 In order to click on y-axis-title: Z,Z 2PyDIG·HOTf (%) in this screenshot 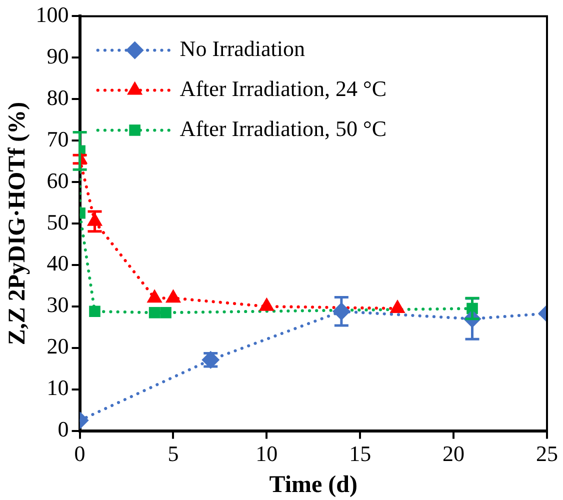, I will do `click(17, 224)`.